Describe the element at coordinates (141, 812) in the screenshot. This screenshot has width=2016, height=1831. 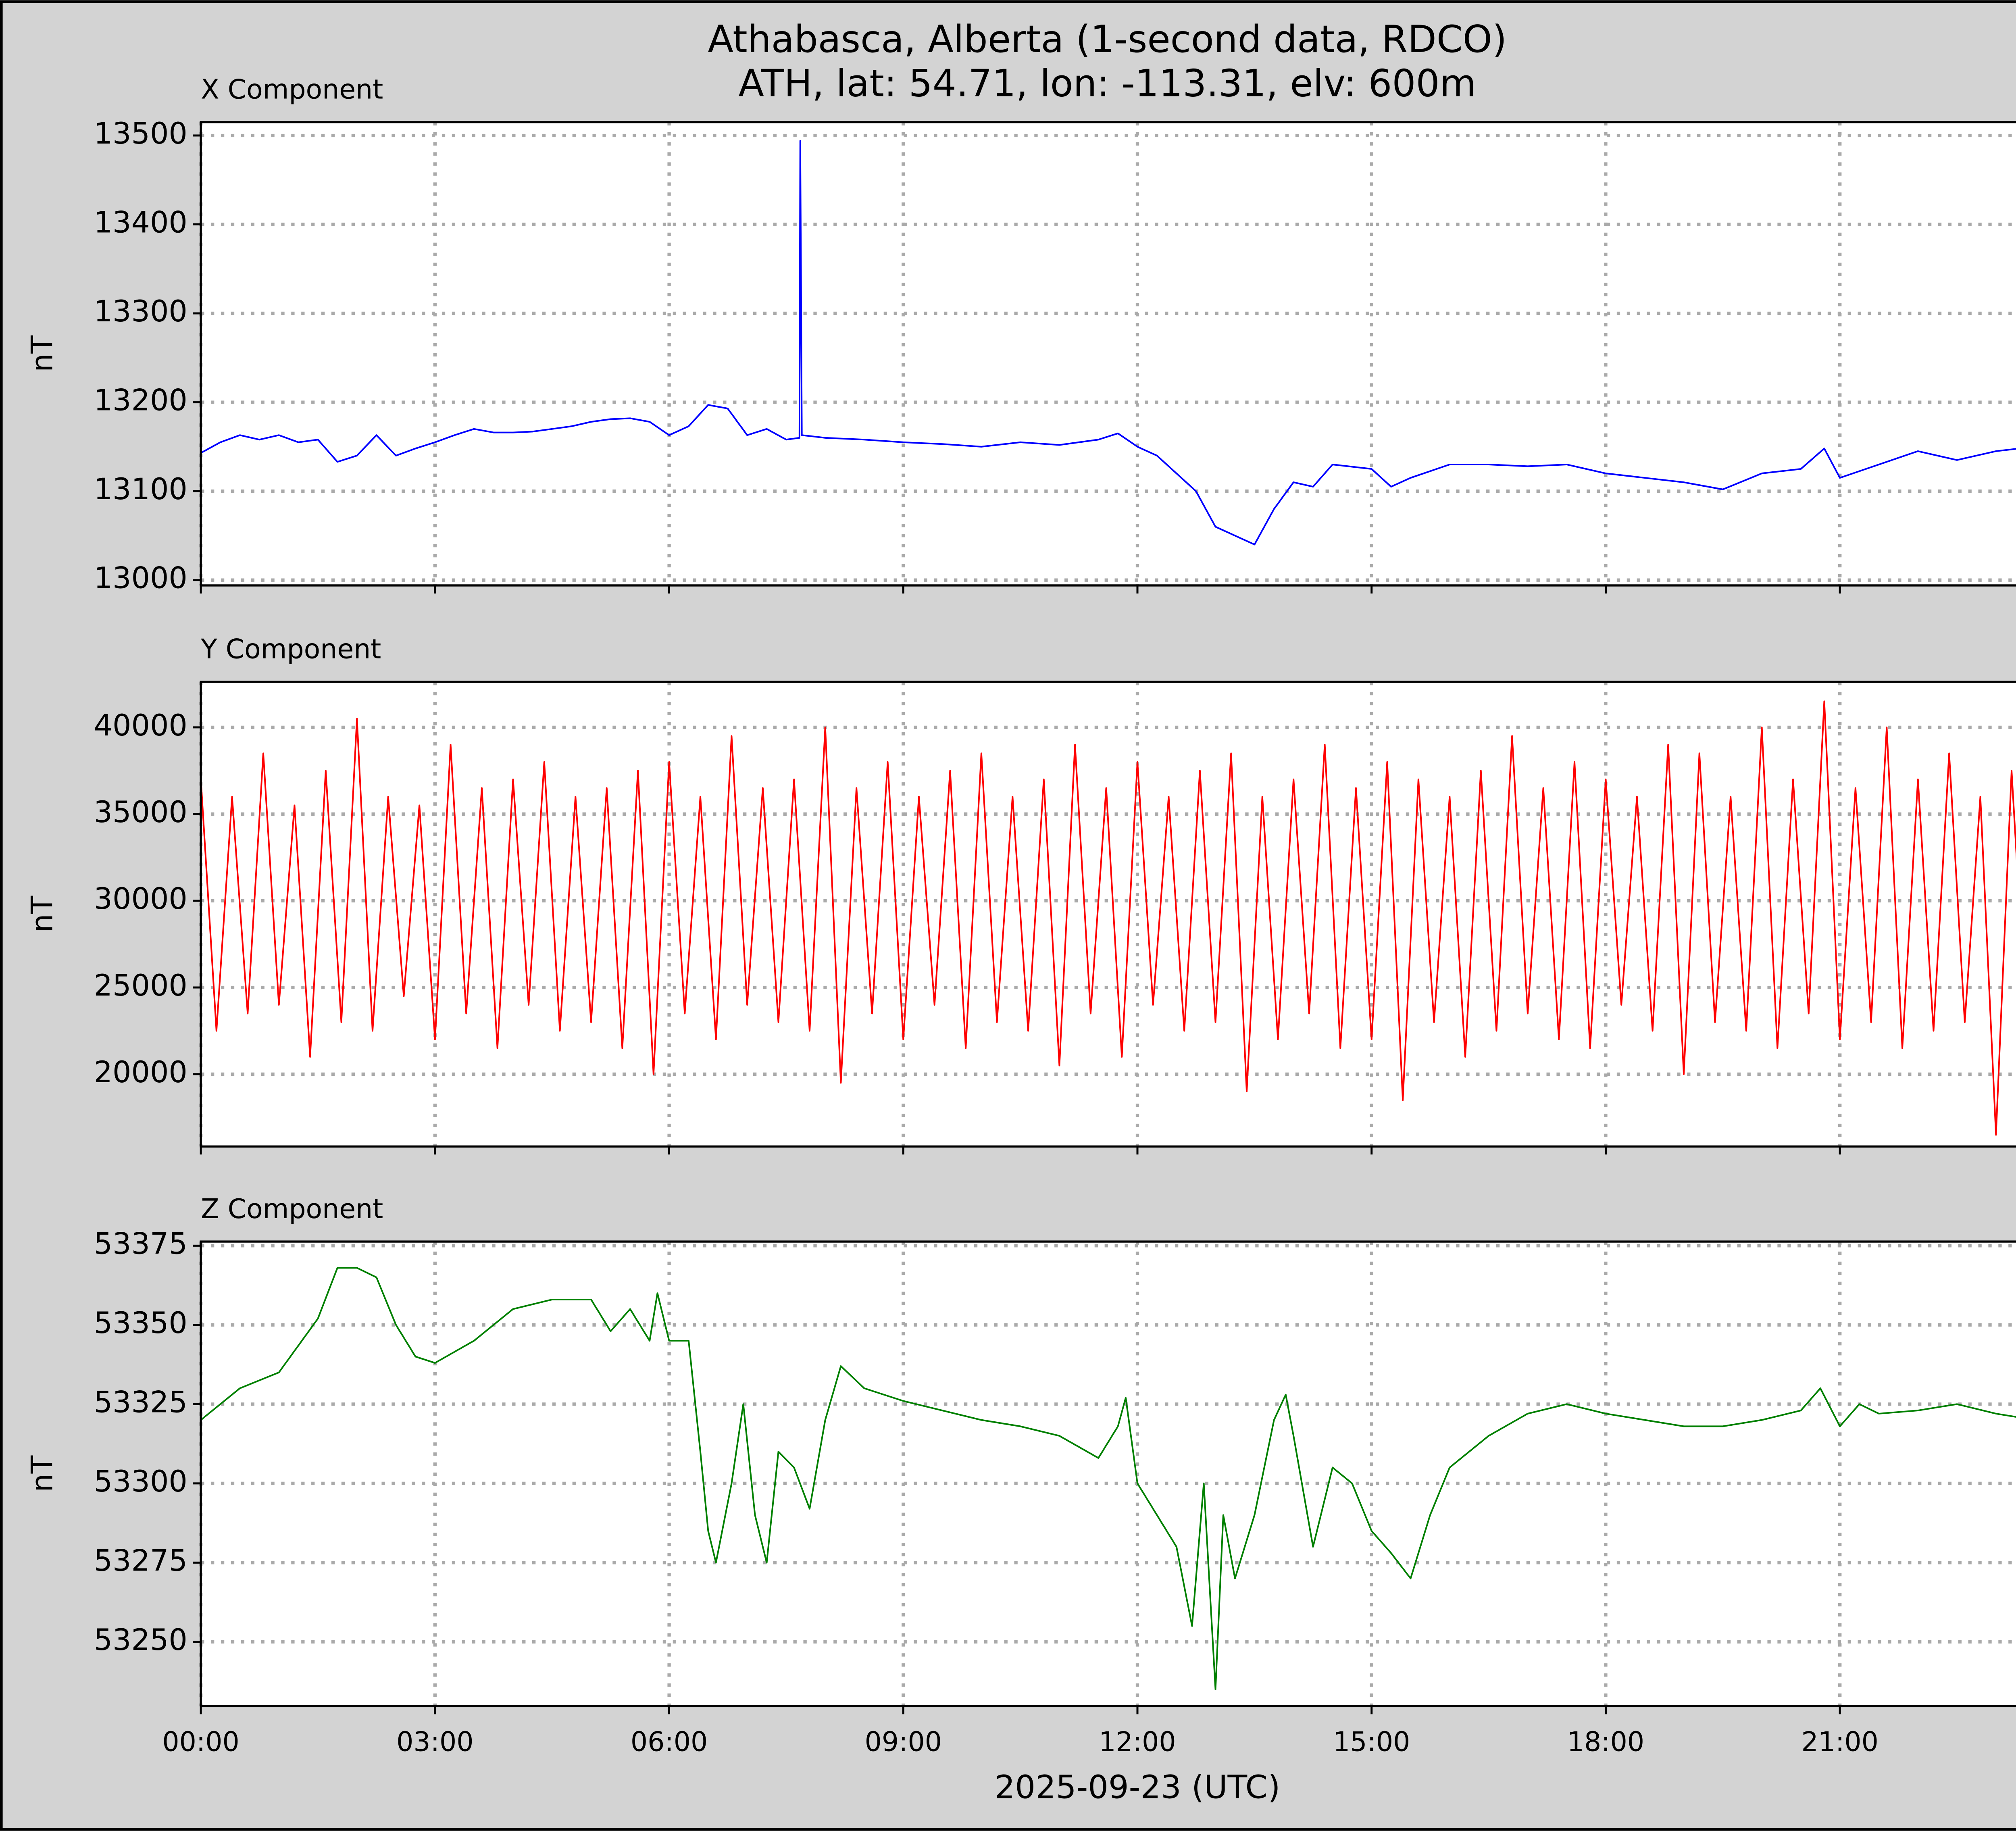
I see `y-tick-label: 35000` at that location.